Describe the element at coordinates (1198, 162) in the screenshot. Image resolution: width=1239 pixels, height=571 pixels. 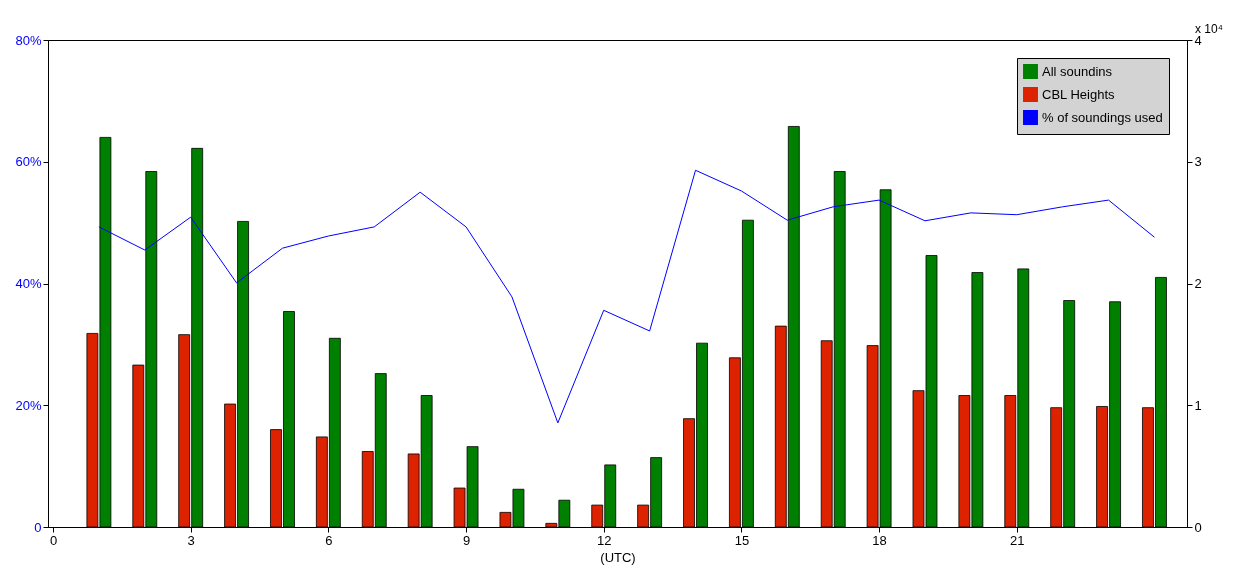
I see `y2-tick-label: 3` at that location.